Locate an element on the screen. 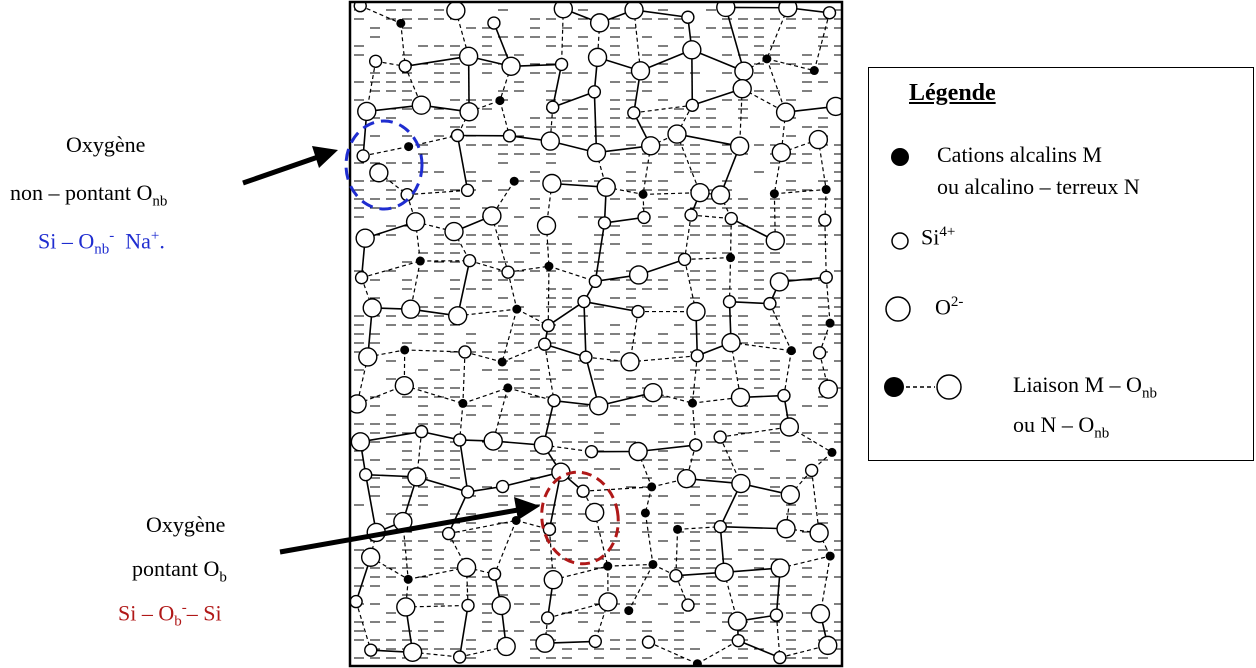 Image resolution: width=1256 pixels, height=668 pixels. legend-bond-line2: ou N – Onb is located at coordinates (1061, 427).